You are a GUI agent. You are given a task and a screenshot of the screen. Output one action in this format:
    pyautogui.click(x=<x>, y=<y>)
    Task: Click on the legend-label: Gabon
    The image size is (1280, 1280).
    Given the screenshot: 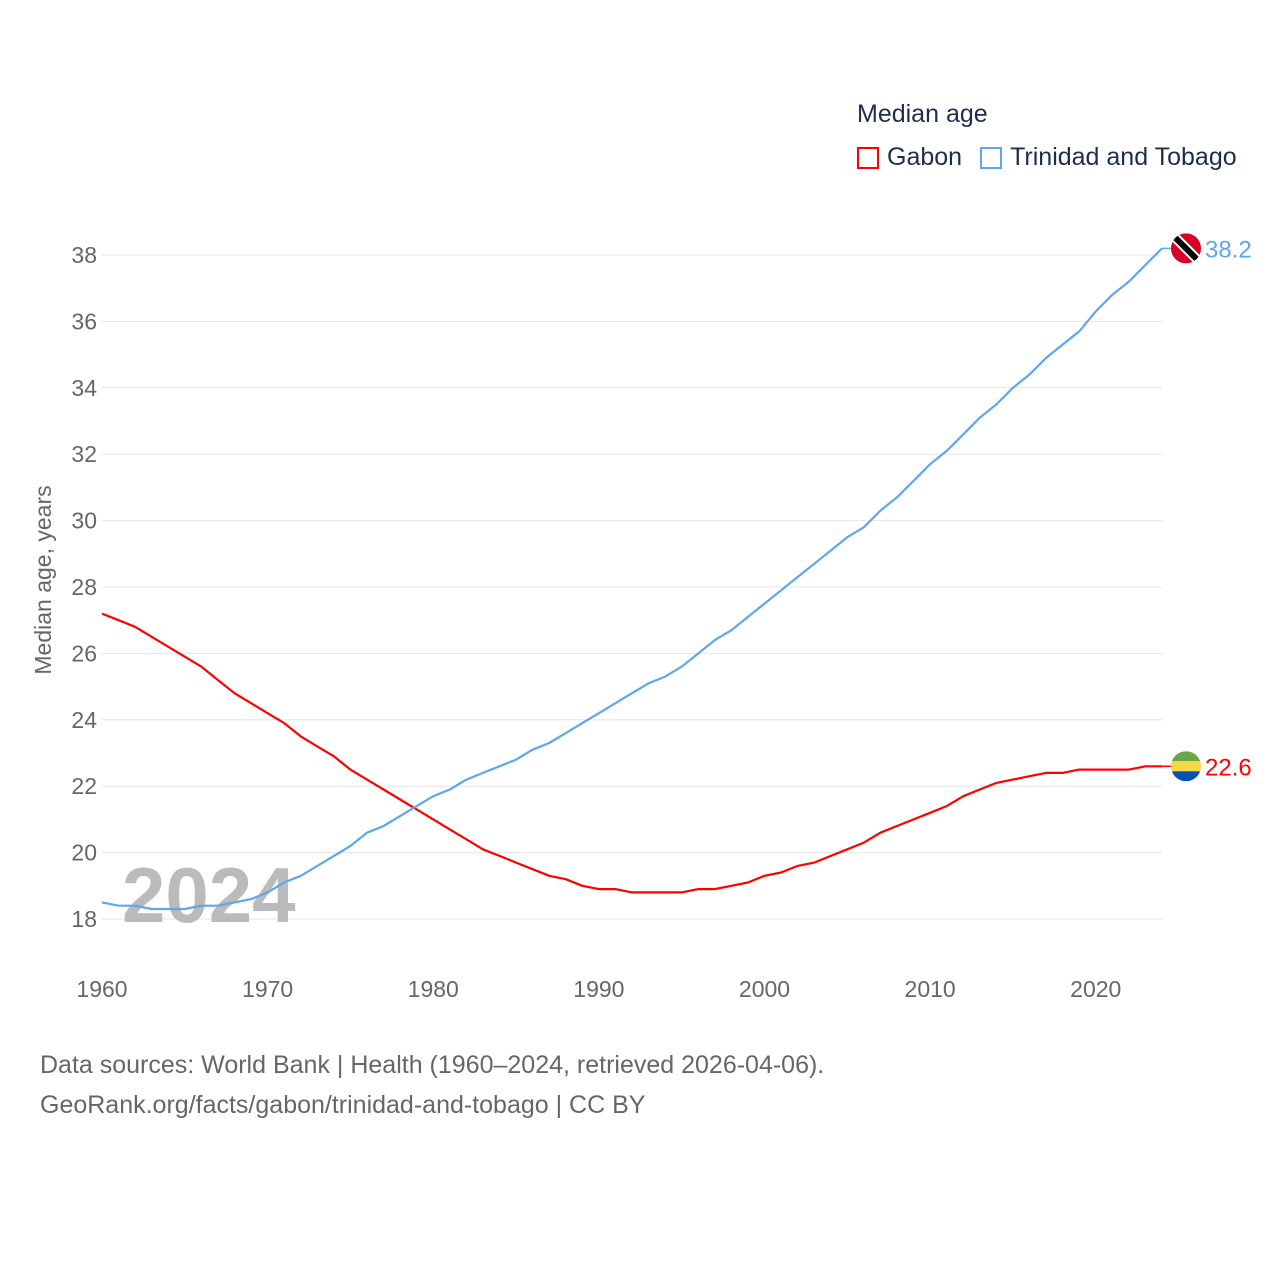 What is the action you would take?
    pyautogui.click(x=925, y=157)
    